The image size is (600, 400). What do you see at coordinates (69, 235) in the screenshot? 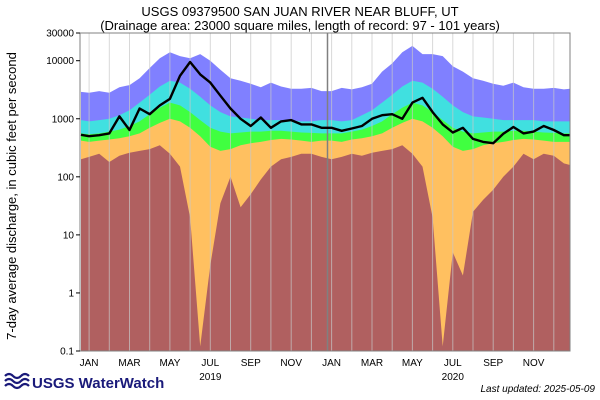
I see `y-tick-label: 10` at bounding box center [69, 235].